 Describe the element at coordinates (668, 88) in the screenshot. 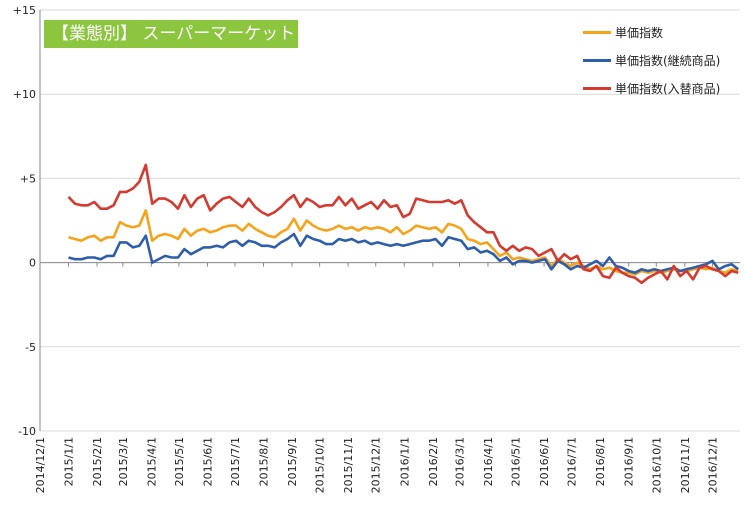

I see `legend-label: 単価指数(入替商品)` at that location.